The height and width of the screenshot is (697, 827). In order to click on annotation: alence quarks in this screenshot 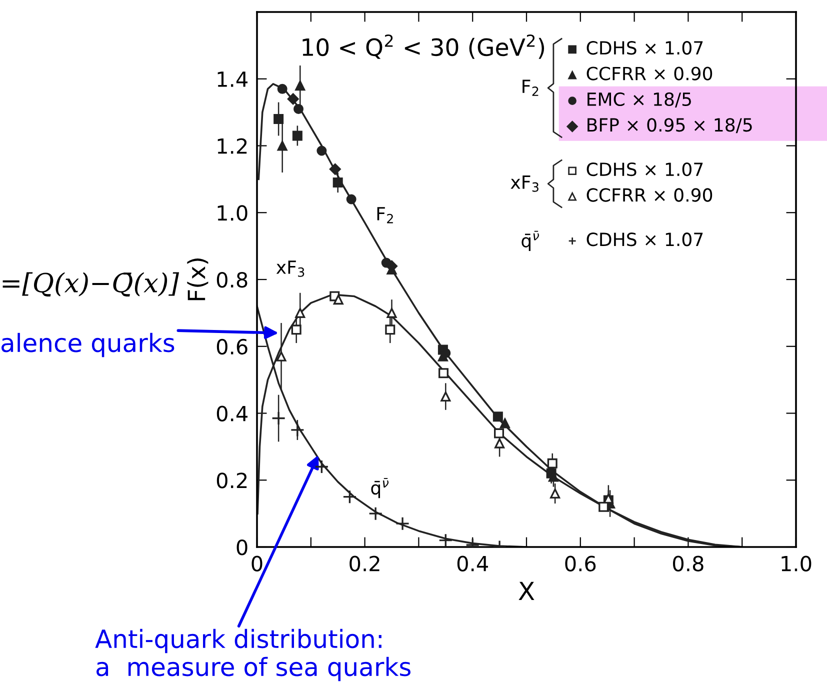, I will do `click(88, 345)`.